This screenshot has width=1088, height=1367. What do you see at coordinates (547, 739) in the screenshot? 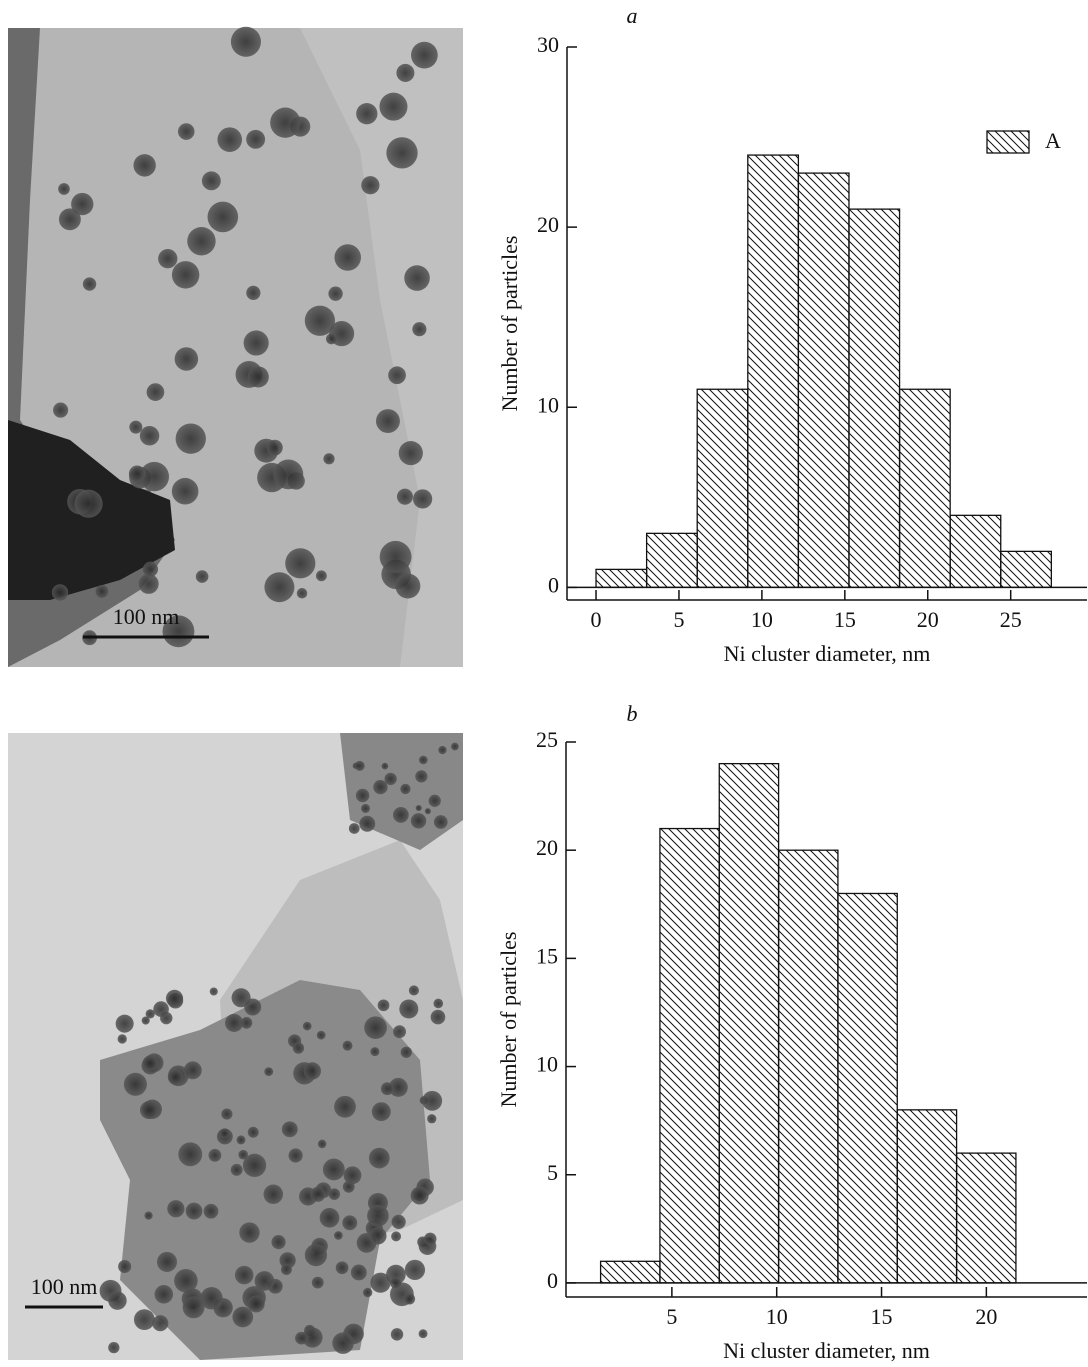
I see `y-tick-label: 25` at bounding box center [547, 739].